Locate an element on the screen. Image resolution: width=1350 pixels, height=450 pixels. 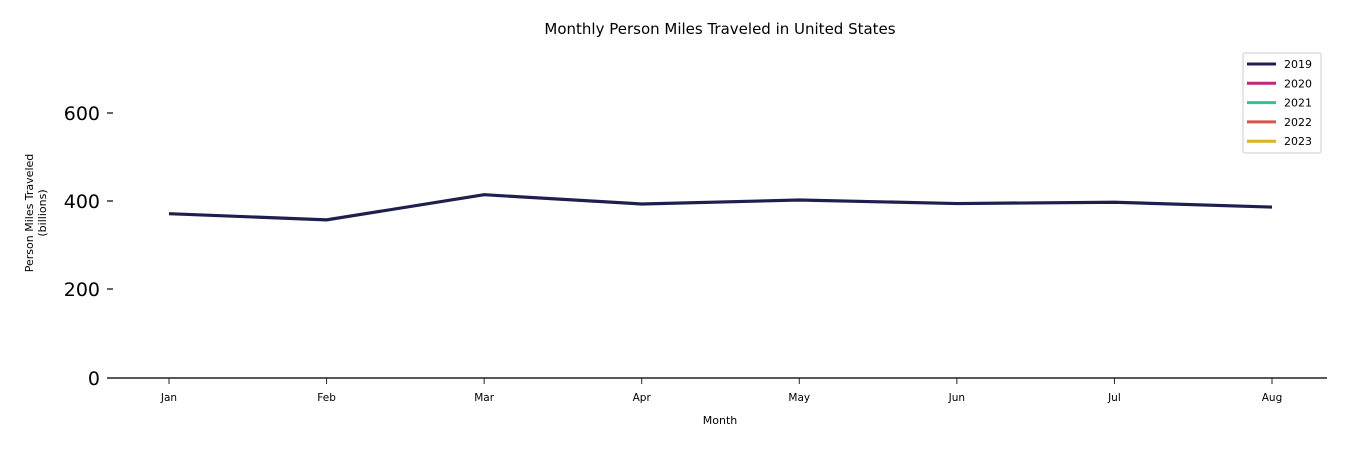
series-line-2019 is located at coordinates (720, 207).